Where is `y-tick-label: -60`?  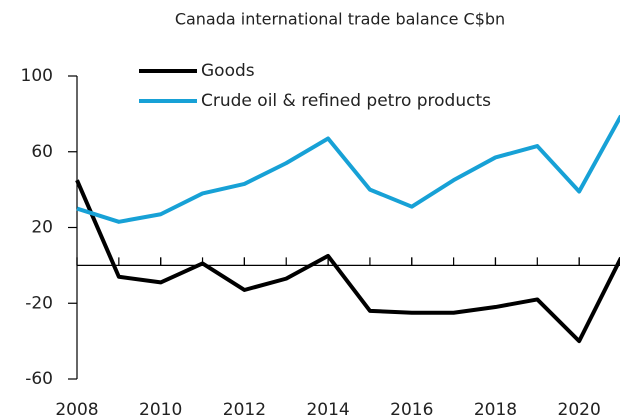 y-tick-label: -60 is located at coordinates (39, 379).